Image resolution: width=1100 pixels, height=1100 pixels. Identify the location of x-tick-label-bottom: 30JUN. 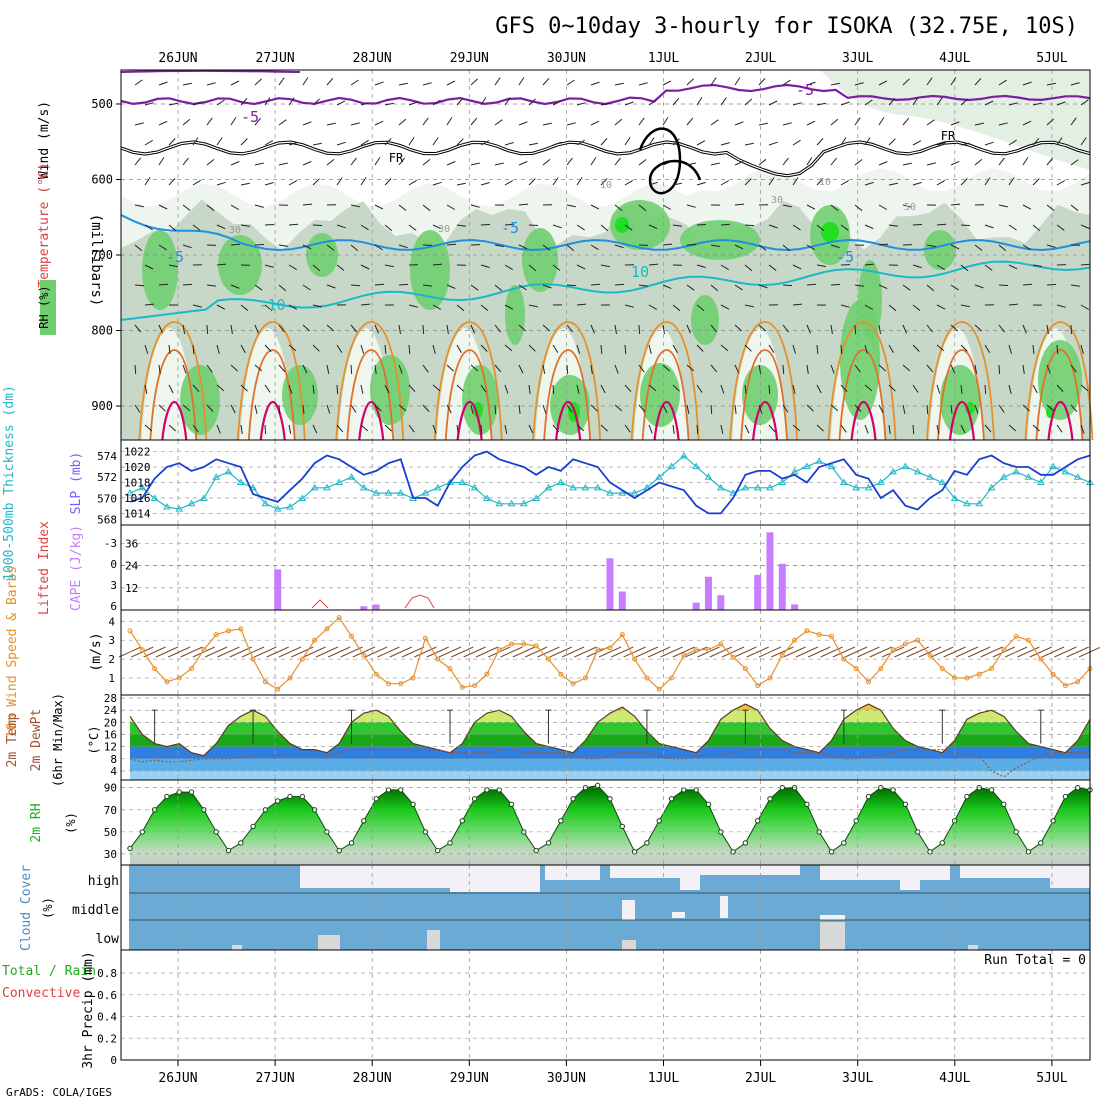
(566, 1078).